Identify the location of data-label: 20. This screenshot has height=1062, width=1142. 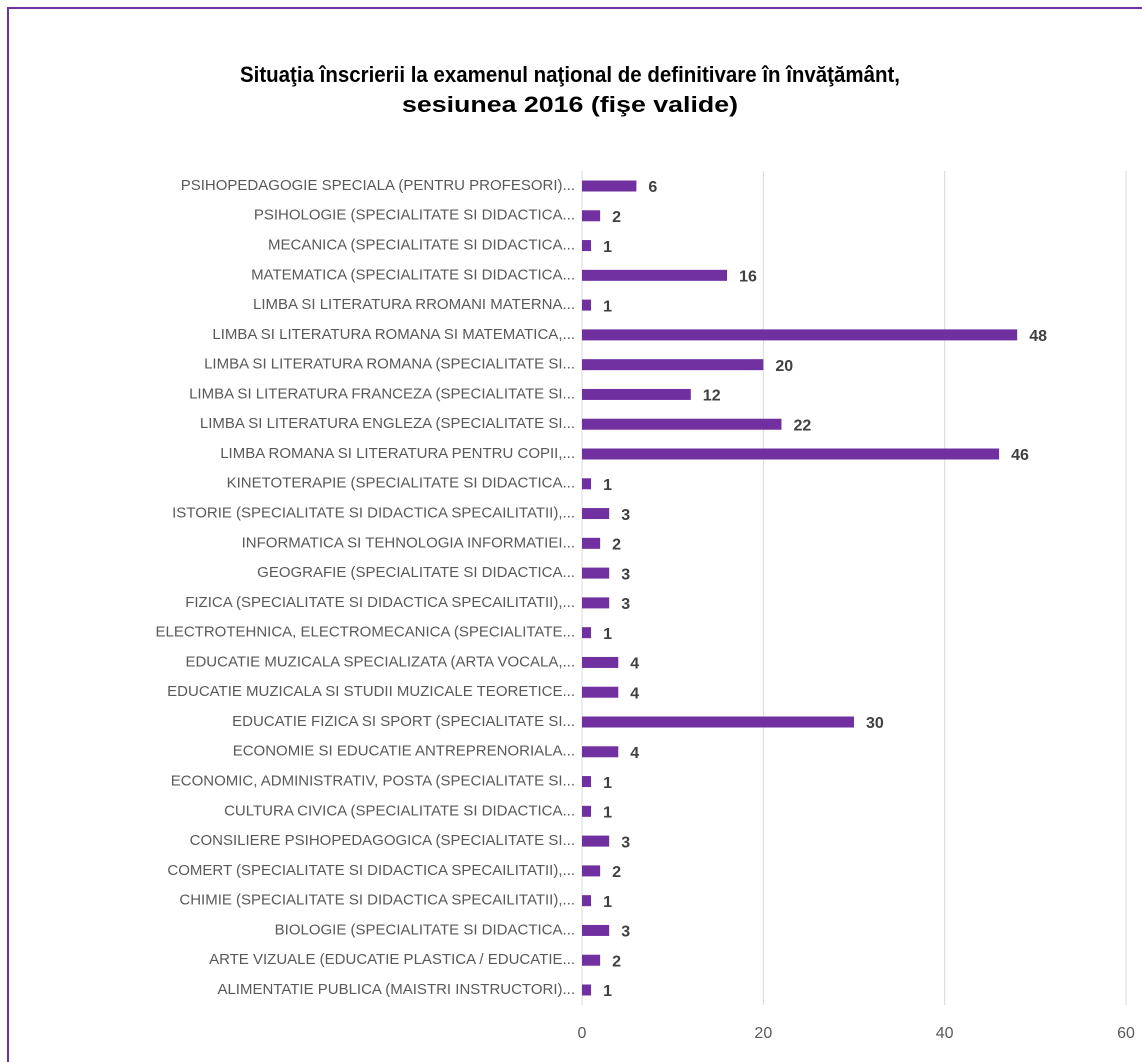
(784, 366).